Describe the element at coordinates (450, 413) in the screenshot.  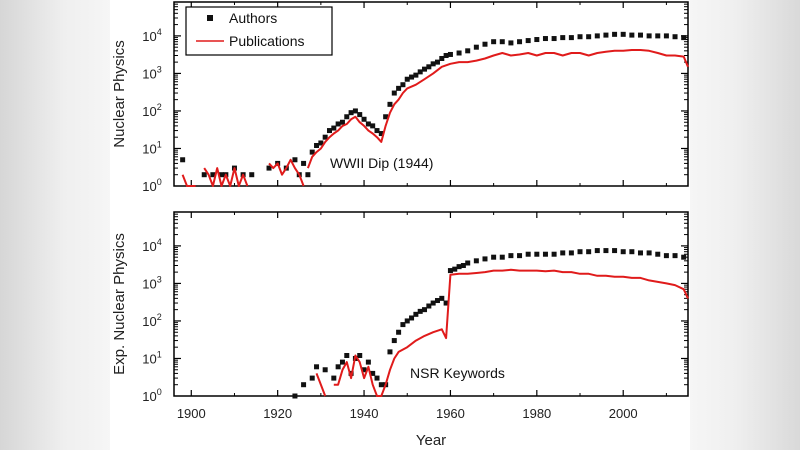
I see `x-tick-label: 1960` at that location.